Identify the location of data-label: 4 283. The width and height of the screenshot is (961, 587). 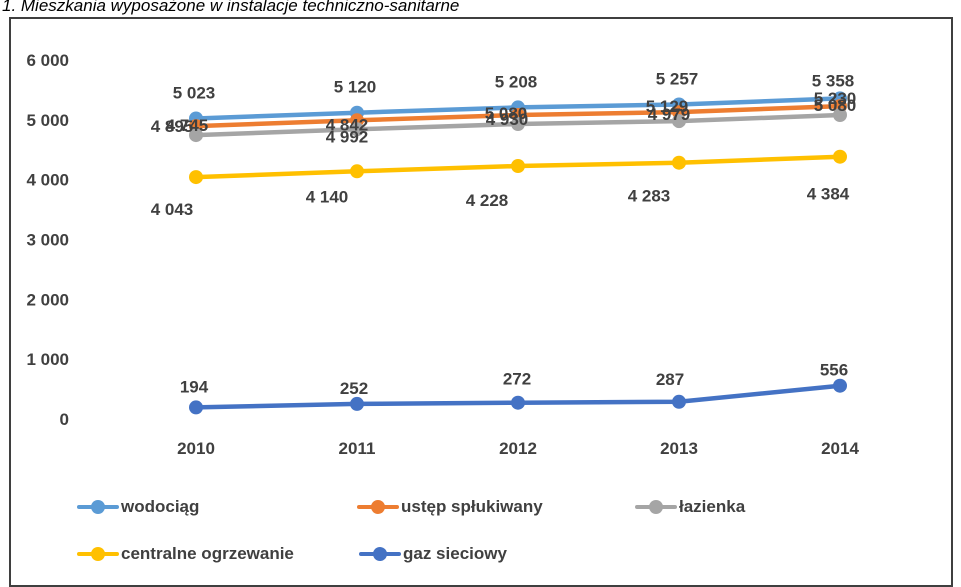
(649, 196).